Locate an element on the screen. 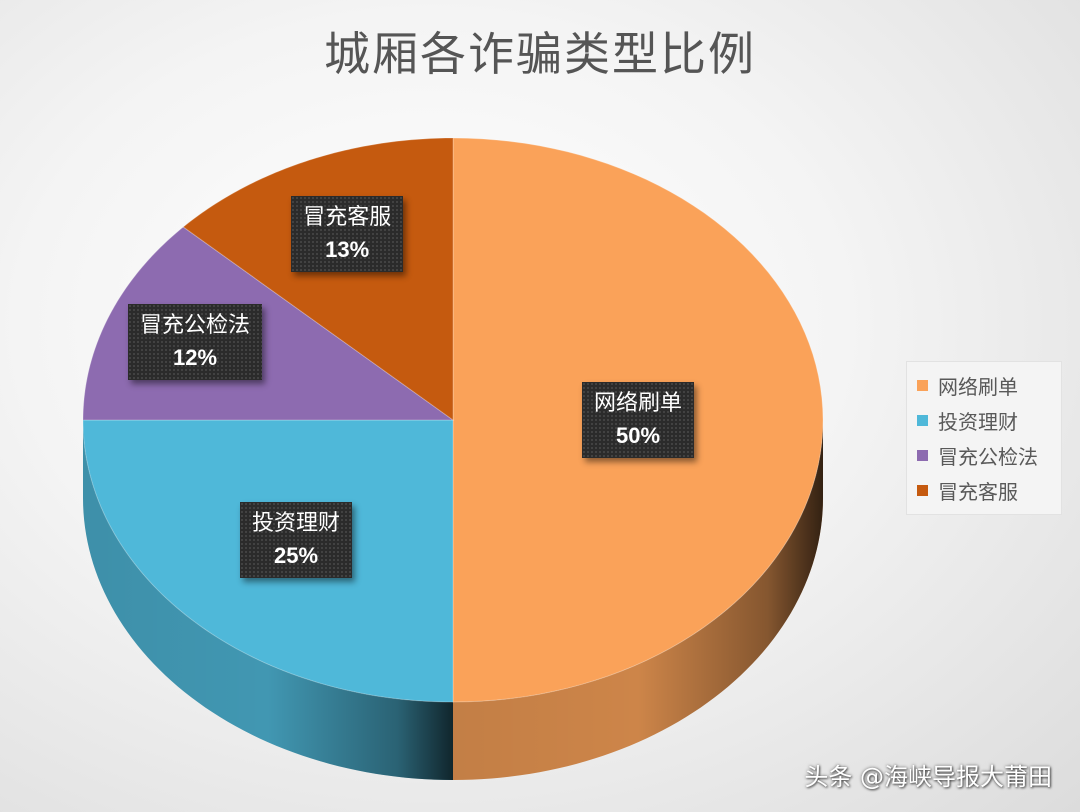 The image size is (1080, 812). legend: 网络刷单投资理财冒充公检法冒充客服 is located at coordinates (984, 438).